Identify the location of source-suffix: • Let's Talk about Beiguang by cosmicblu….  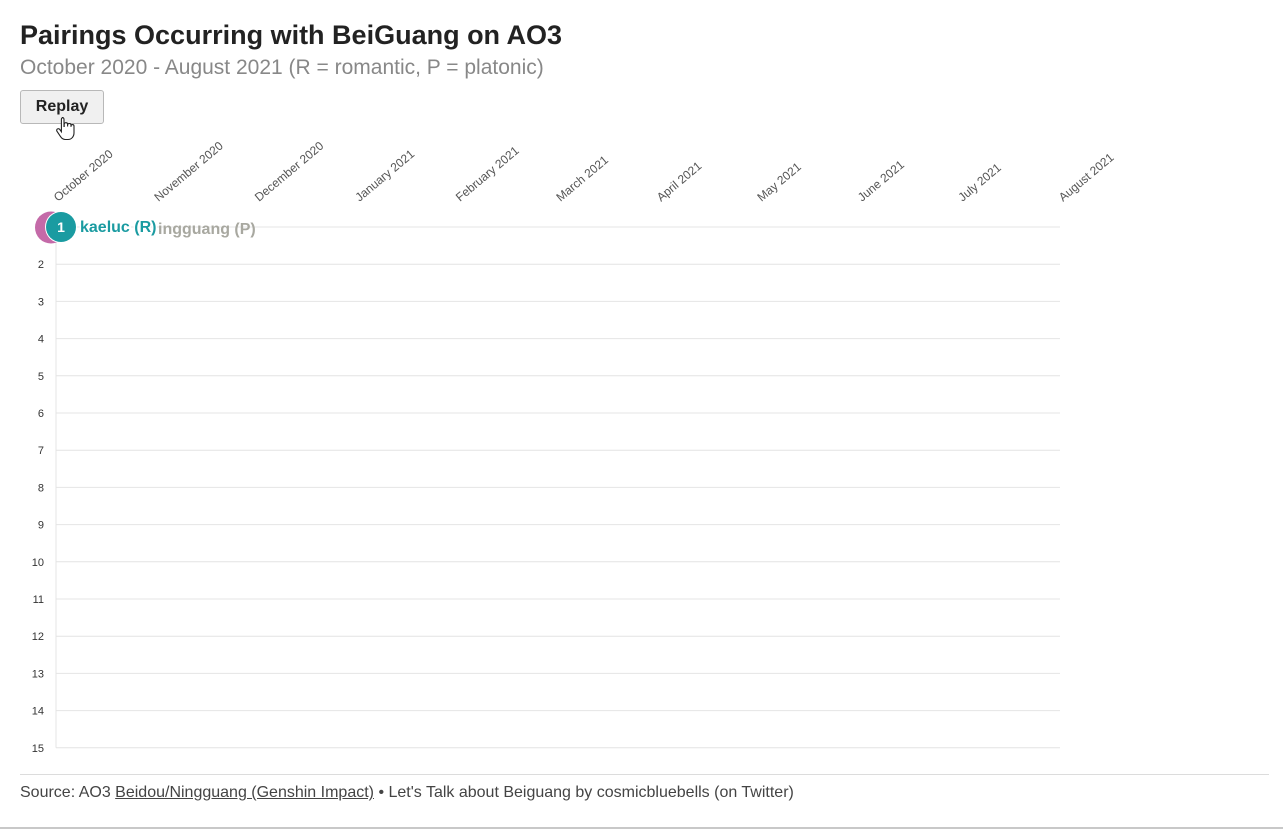
(586, 792).